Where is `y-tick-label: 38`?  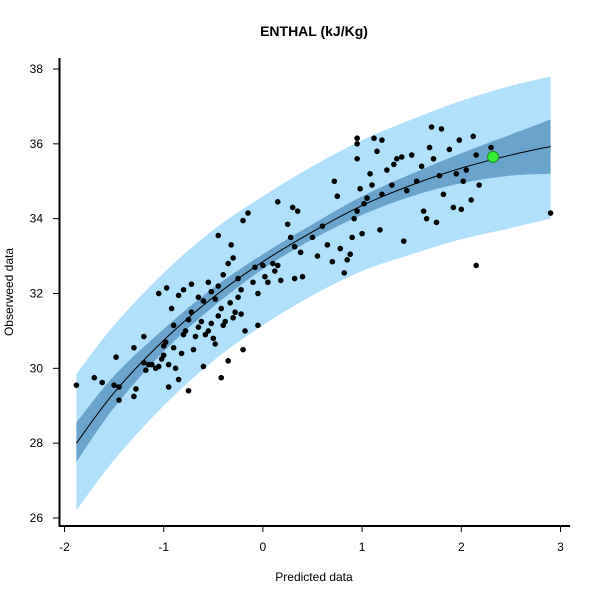
y-tick-label: 38 is located at coordinates (37, 69).